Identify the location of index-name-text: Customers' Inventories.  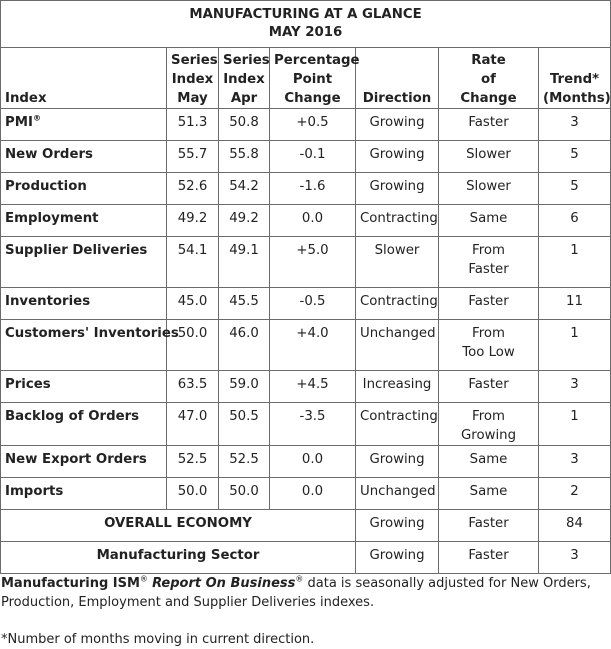
(92, 333).